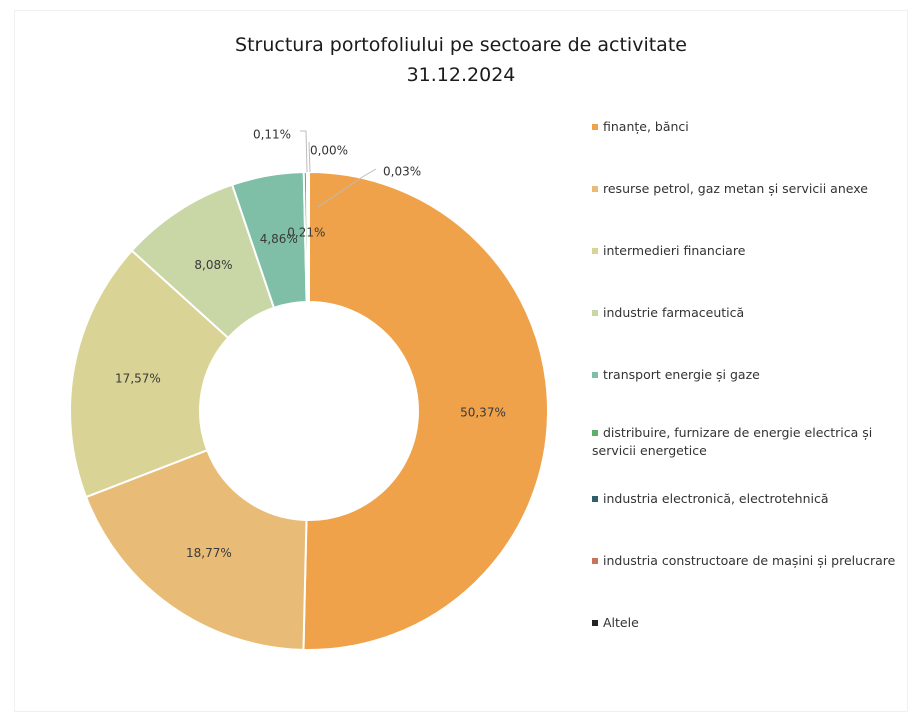  What do you see at coordinates (347, 188) in the screenshot?
I see `leader-line-altele` at bounding box center [347, 188].